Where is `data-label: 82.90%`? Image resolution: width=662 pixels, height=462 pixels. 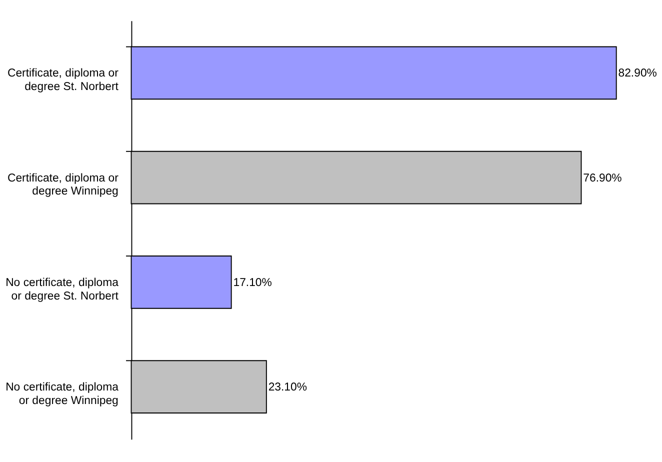
data-label: 82.90% is located at coordinates (637, 74).